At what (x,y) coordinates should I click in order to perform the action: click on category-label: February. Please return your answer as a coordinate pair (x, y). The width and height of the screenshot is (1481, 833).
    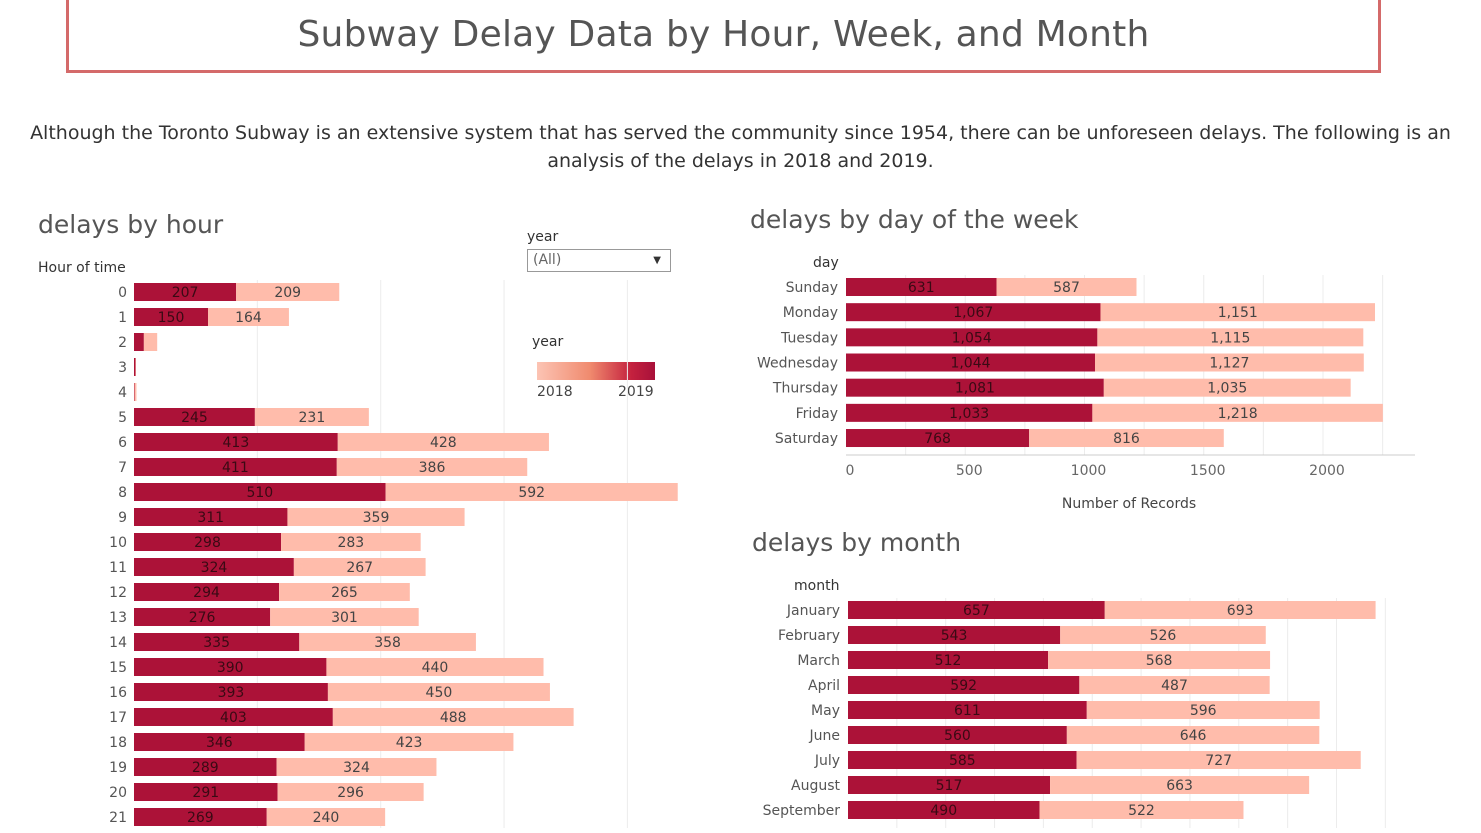
    Looking at the image, I should click on (809, 636).